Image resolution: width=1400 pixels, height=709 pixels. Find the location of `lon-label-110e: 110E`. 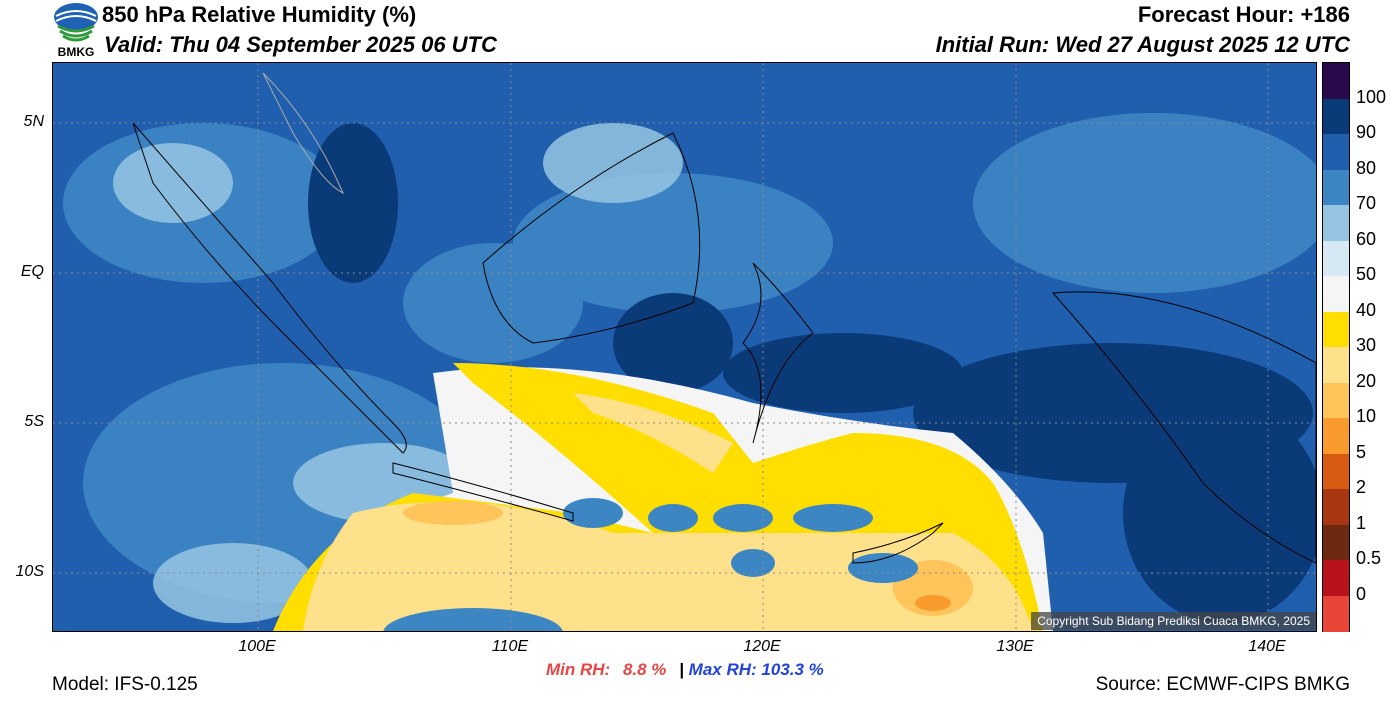

lon-label-110e: 110E is located at coordinates (510, 646).